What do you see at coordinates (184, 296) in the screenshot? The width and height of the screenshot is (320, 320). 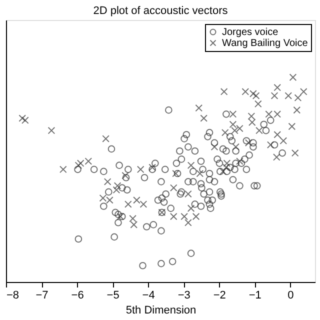 I see `x-tick-label: −3` at bounding box center [184, 296].